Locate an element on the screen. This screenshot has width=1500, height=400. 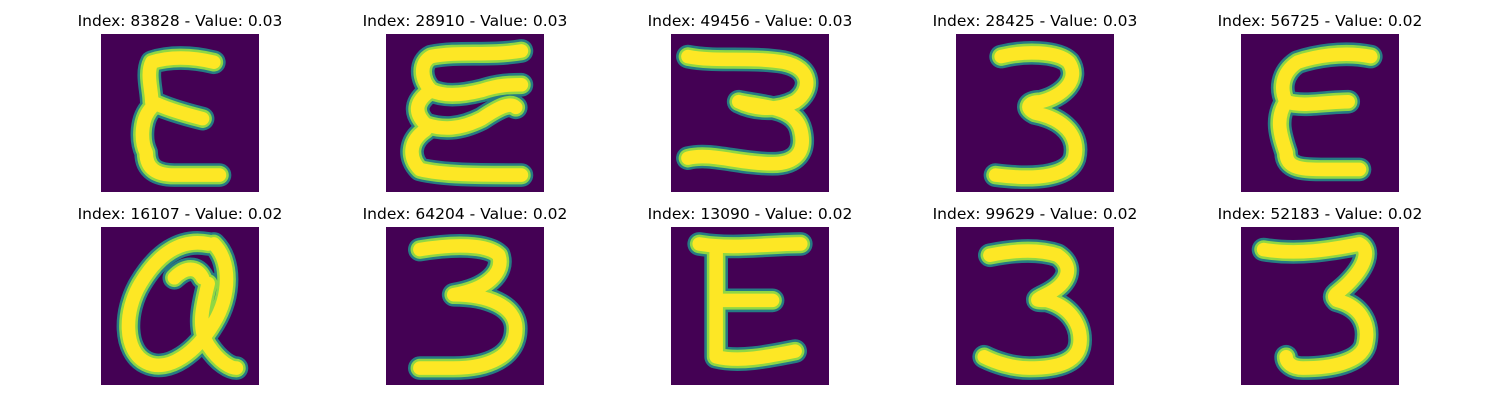
panel-title: Index: 52183 - Value: 0.02 is located at coordinates (1320, 214).